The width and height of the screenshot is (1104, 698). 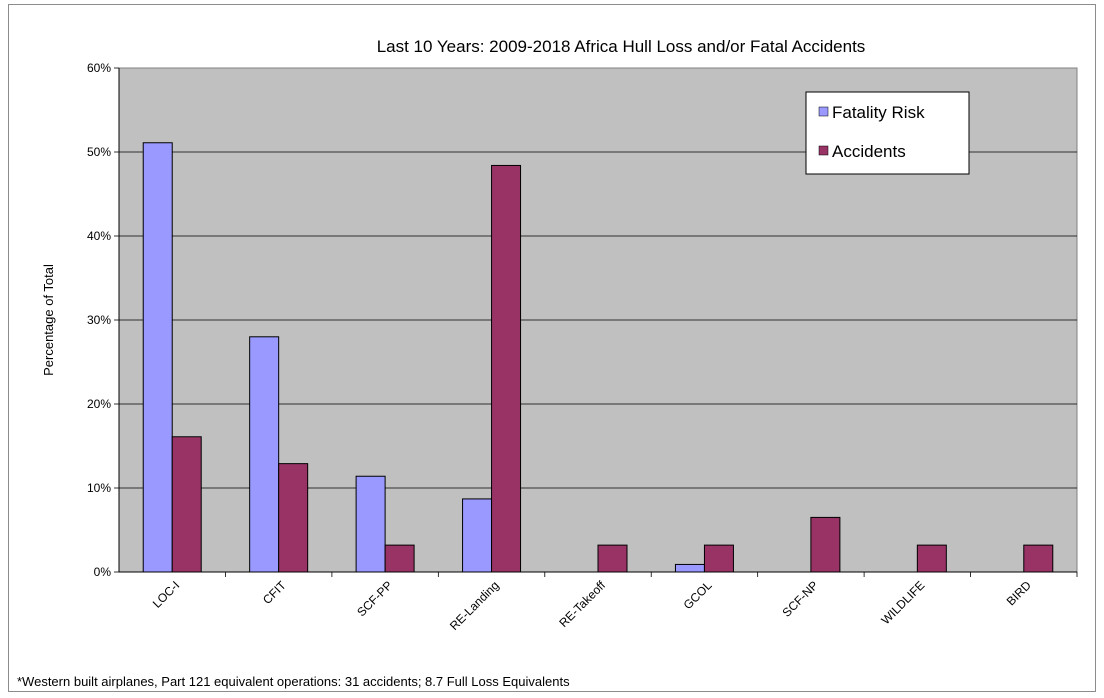 I want to click on y-tick-label: 20%, so click(x=99, y=404).